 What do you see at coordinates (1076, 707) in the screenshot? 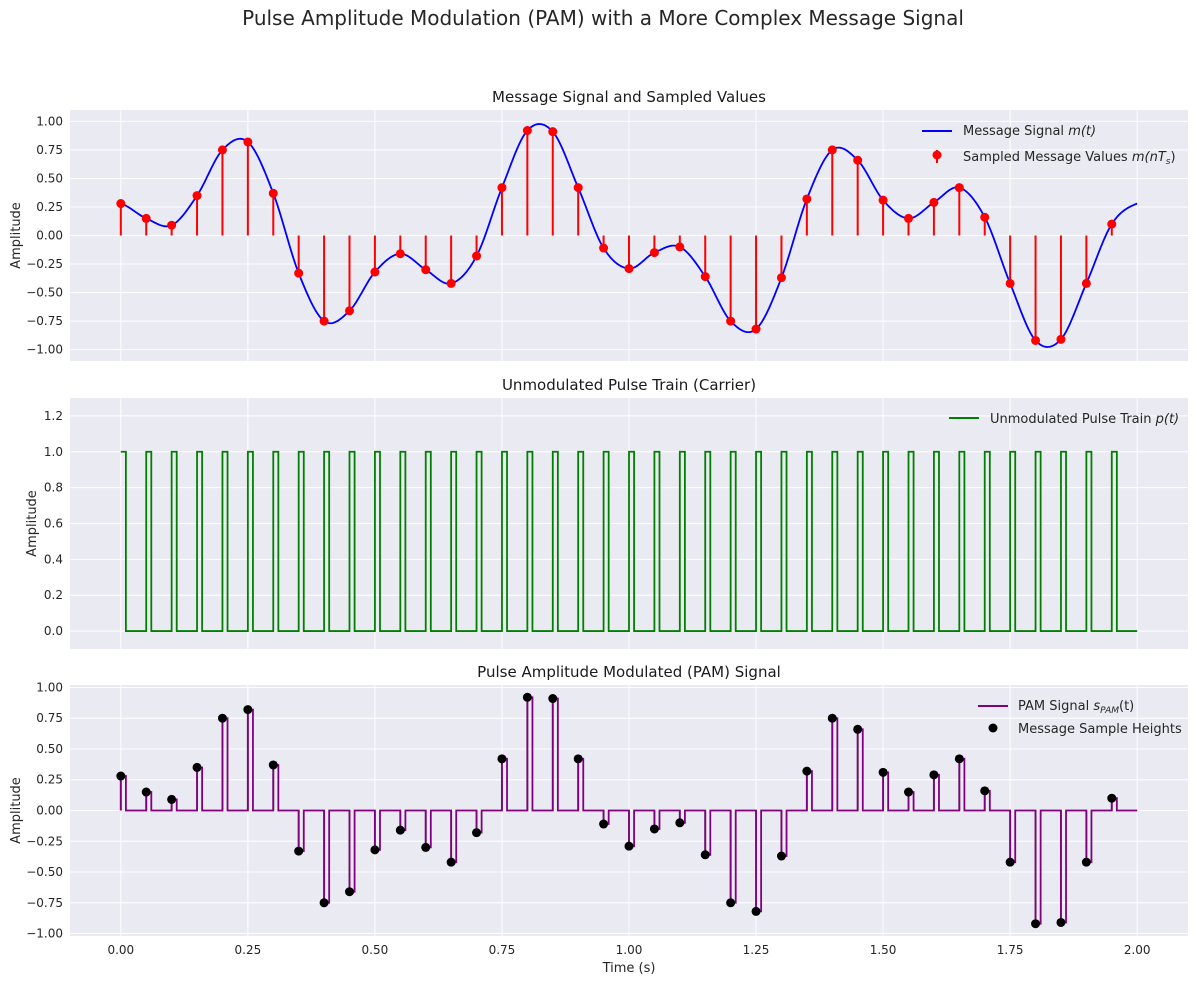
I see `legend-entry-label: PAM Signal sPAM(t)` at bounding box center [1076, 707].